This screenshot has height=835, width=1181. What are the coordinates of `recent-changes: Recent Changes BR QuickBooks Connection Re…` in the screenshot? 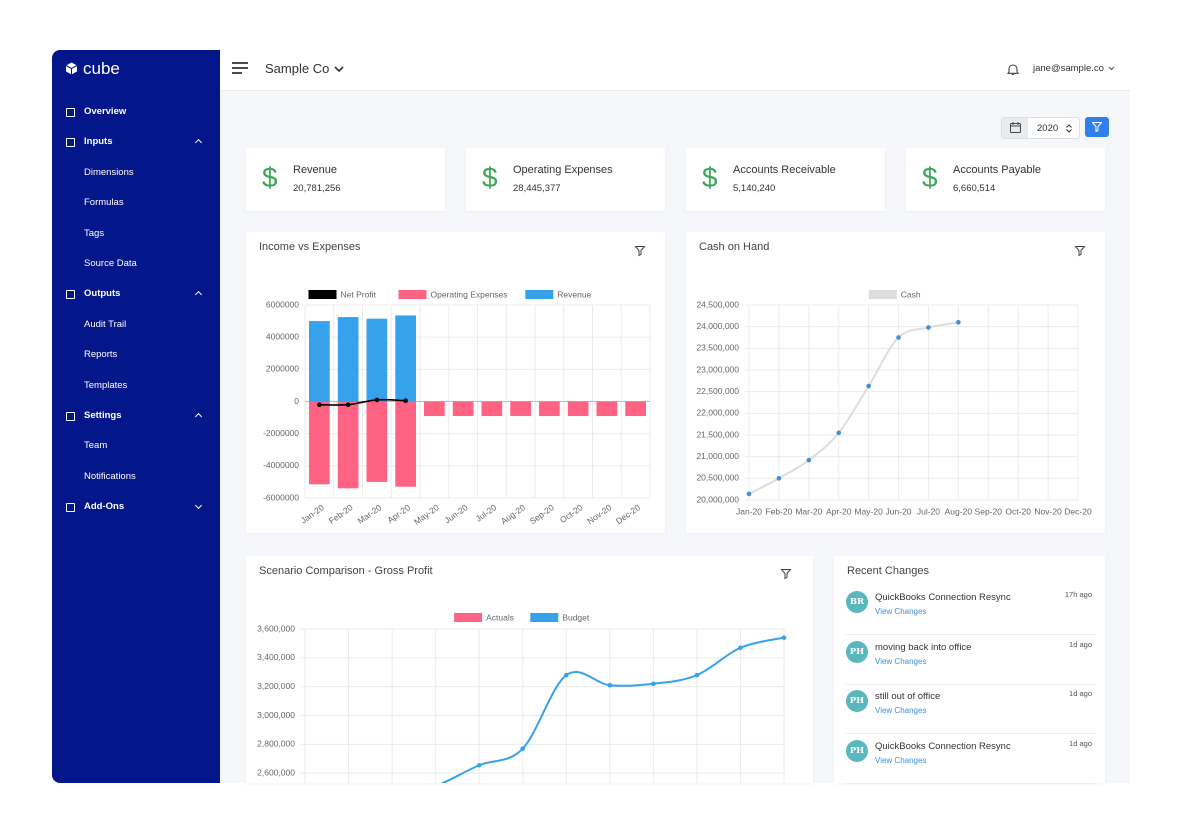 It's located at (969, 670).